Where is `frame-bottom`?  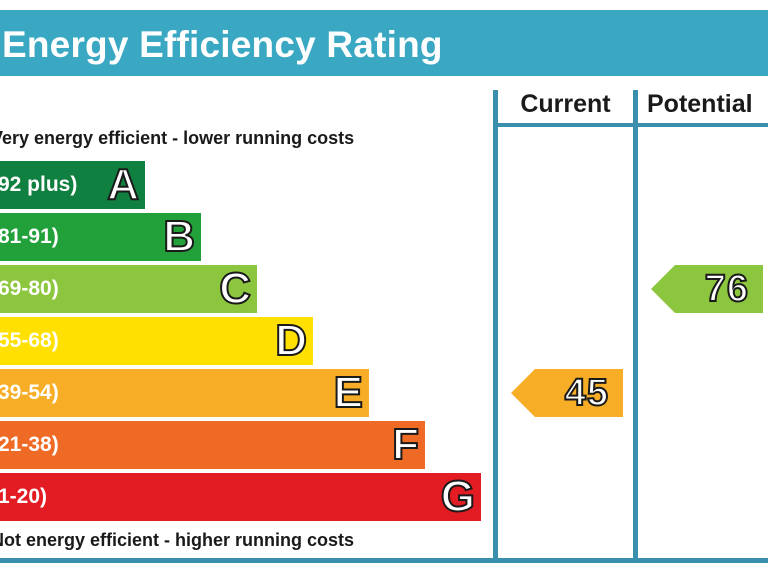
frame-bottom is located at coordinates (384, 560).